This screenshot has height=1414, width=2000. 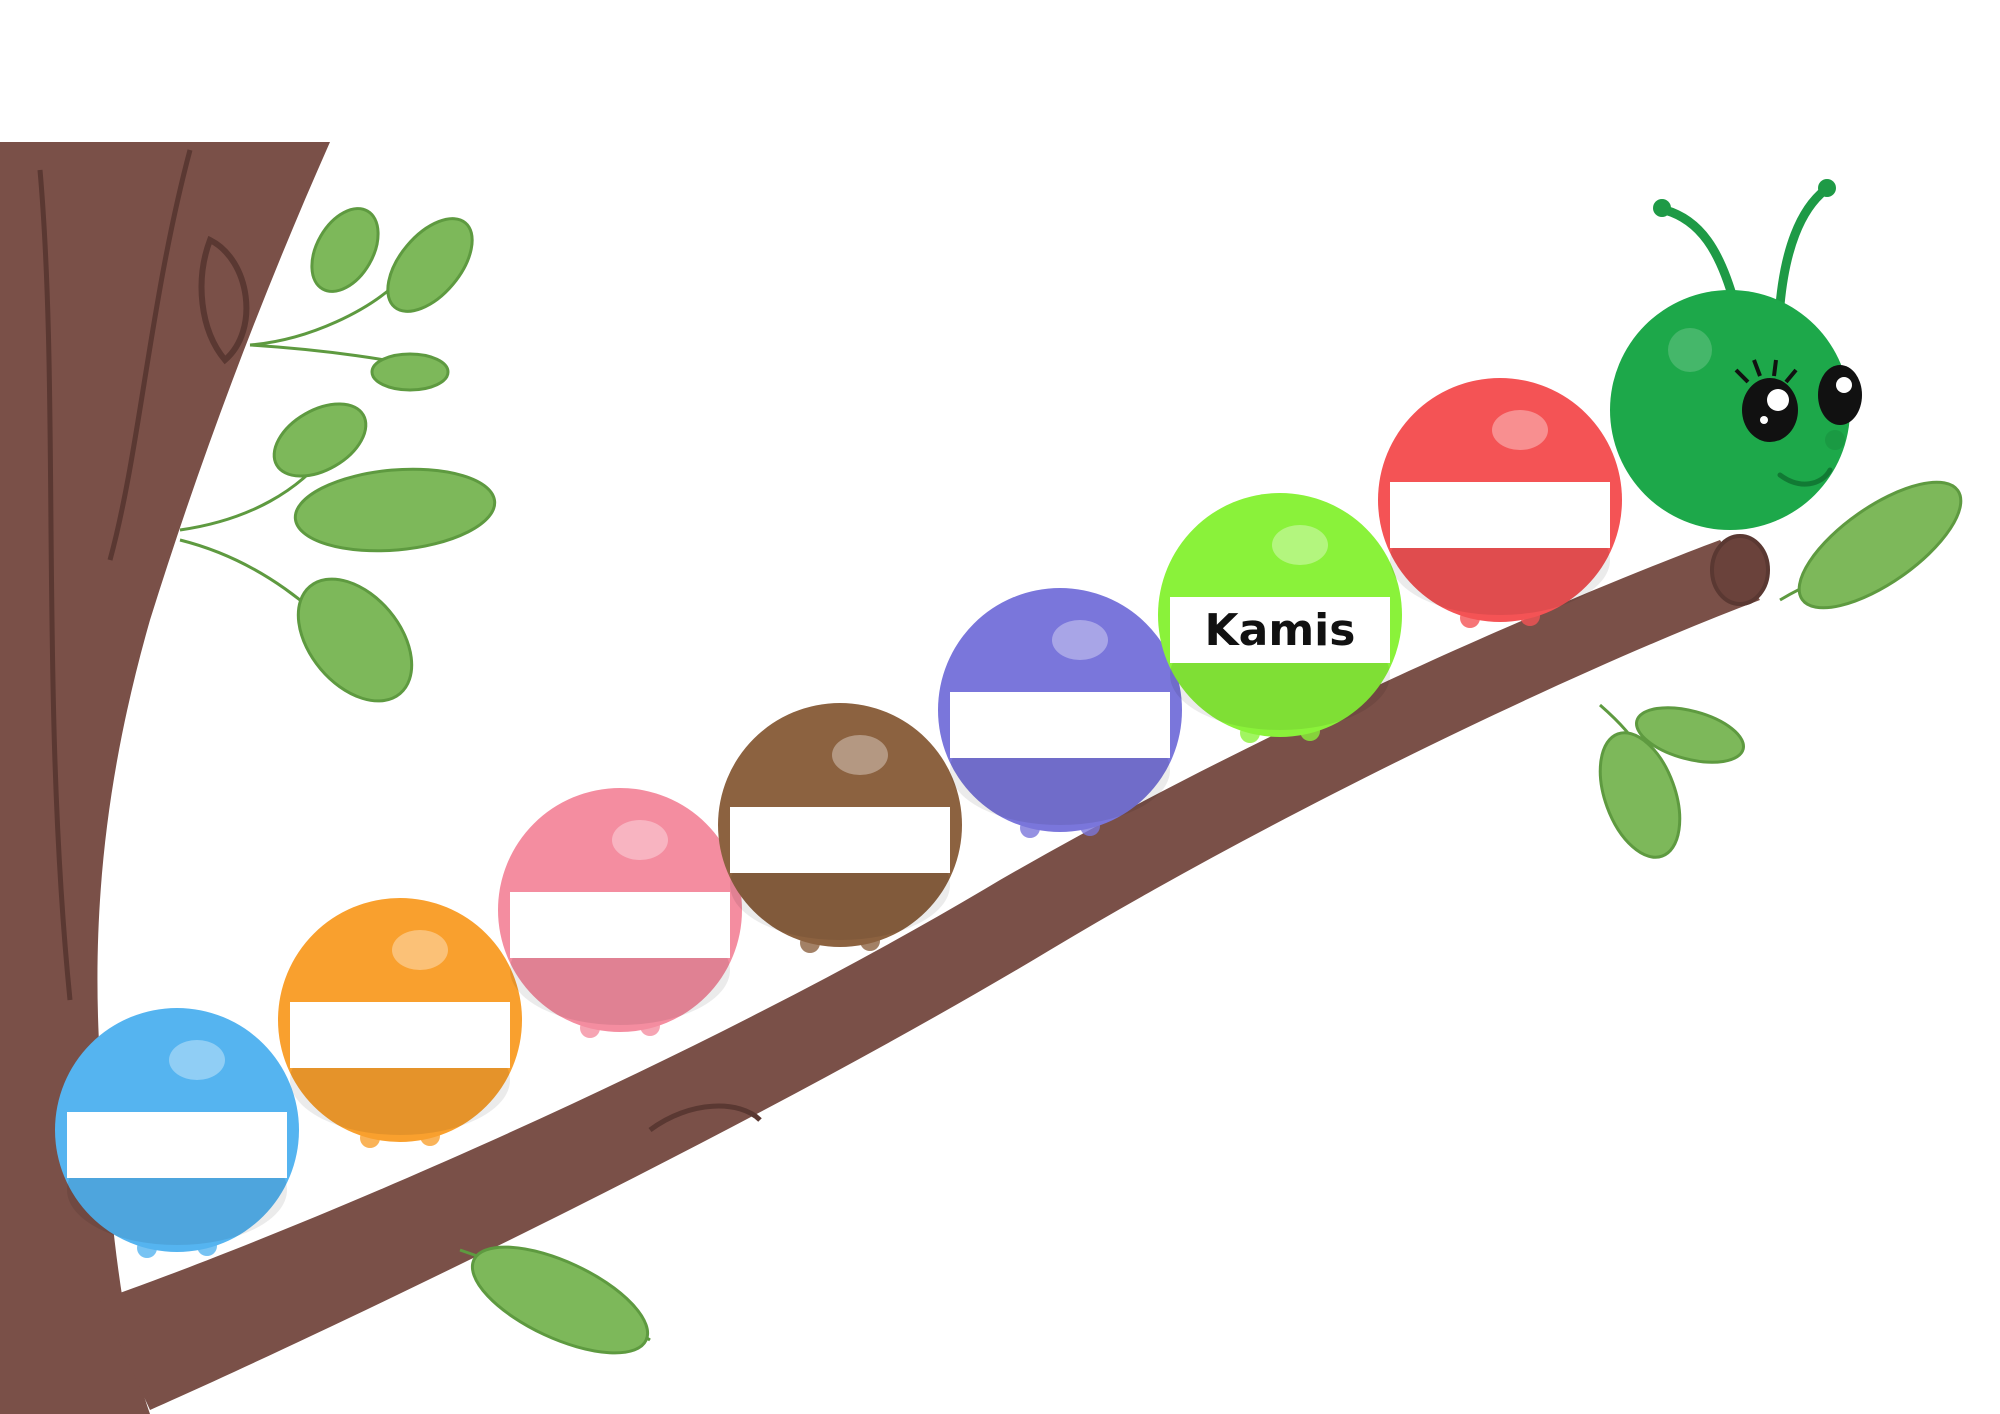 I want to click on leaf-cluster-top, so click(x=361, y=299).